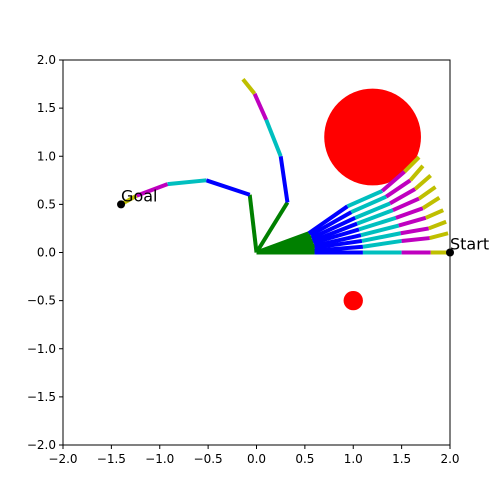  Describe the element at coordinates (41, 445) in the screenshot. I see `y-tick-label: −2.0` at that location.